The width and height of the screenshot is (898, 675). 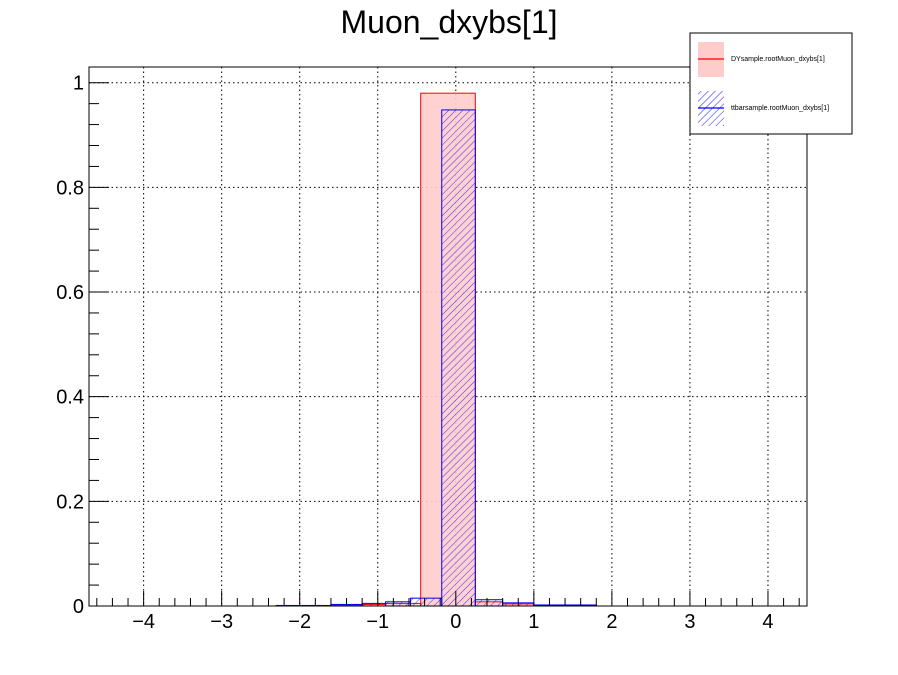 I want to click on y-tick-label-4: 0.8, so click(x=70, y=188).